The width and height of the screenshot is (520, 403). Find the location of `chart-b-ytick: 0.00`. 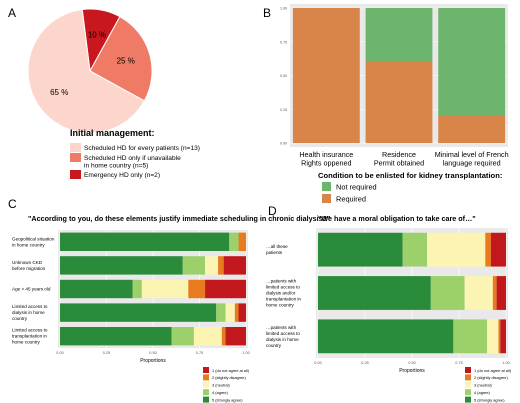

chart-b-ytick: 0.00 is located at coordinates (283, 144).